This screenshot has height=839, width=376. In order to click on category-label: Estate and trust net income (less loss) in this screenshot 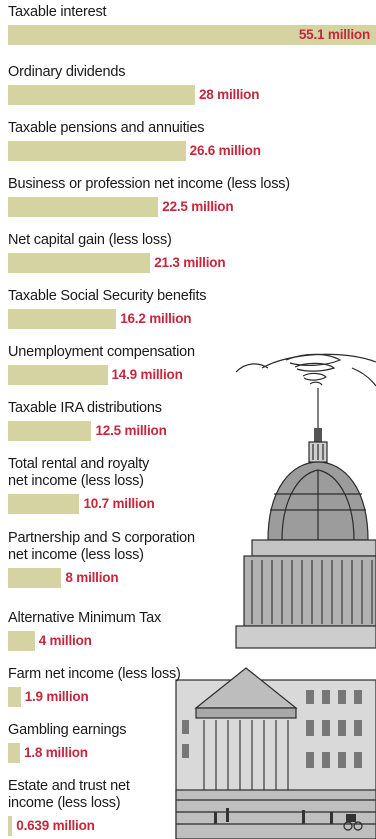, I will do `click(69, 794)`.